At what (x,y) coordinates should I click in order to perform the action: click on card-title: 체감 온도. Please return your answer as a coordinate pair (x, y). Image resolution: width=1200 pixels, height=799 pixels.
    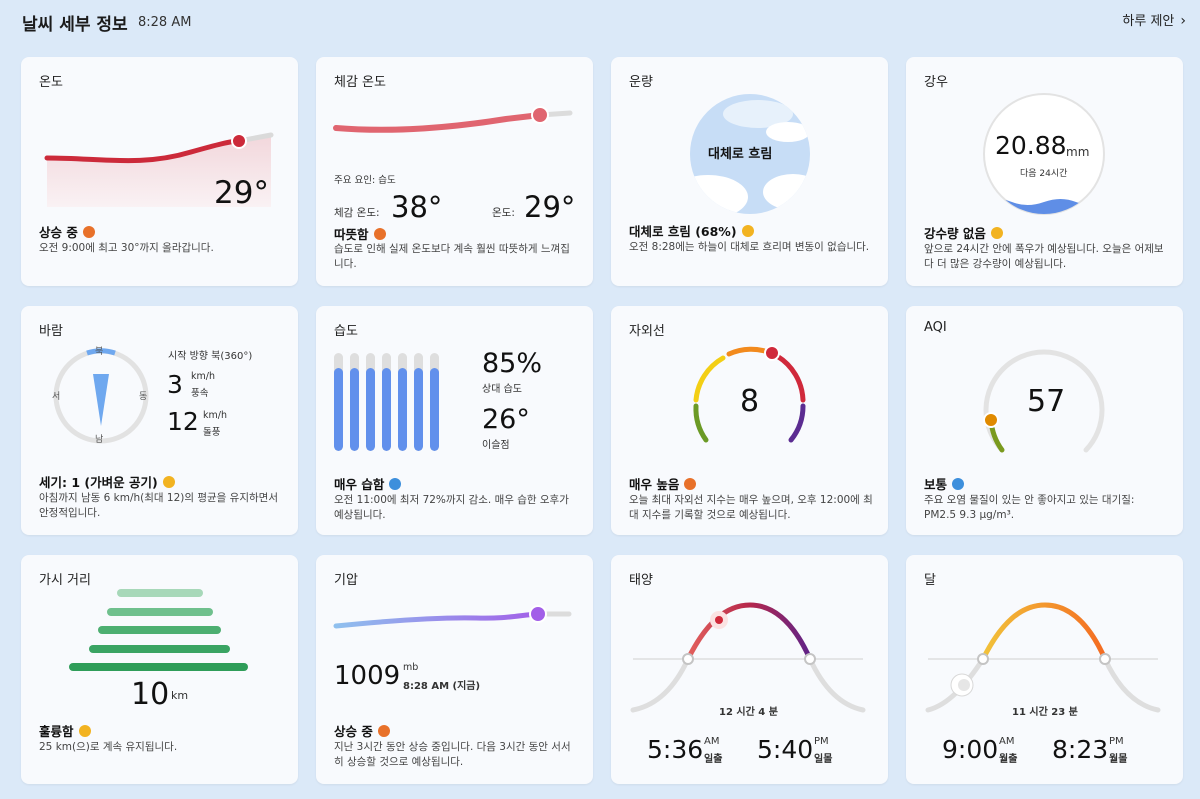
    Looking at the image, I should click on (360, 82).